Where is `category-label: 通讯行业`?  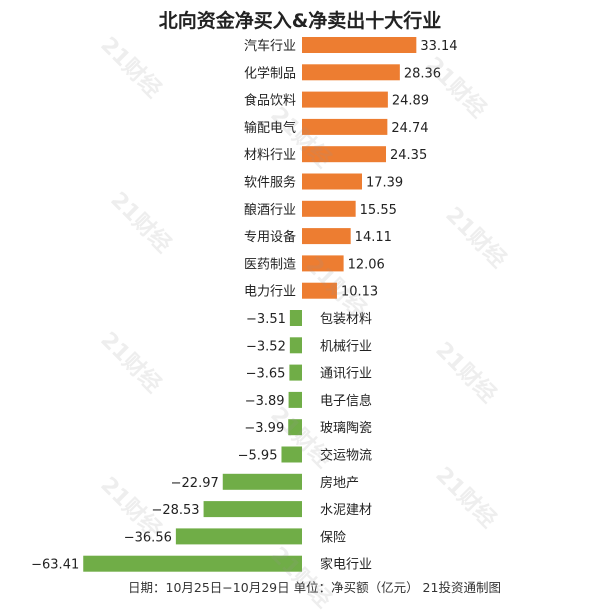 category-label: 通讯行业 is located at coordinates (346, 374).